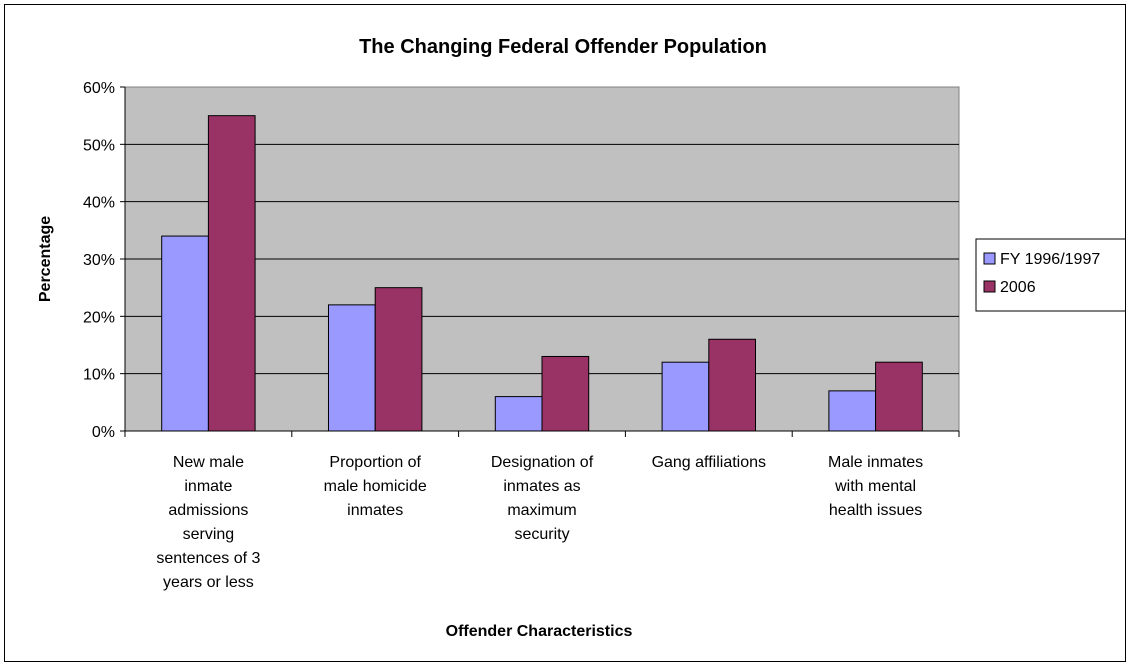 The image size is (1132, 668). What do you see at coordinates (875, 462) in the screenshot?
I see `x-category-label-line: Male inmates` at bounding box center [875, 462].